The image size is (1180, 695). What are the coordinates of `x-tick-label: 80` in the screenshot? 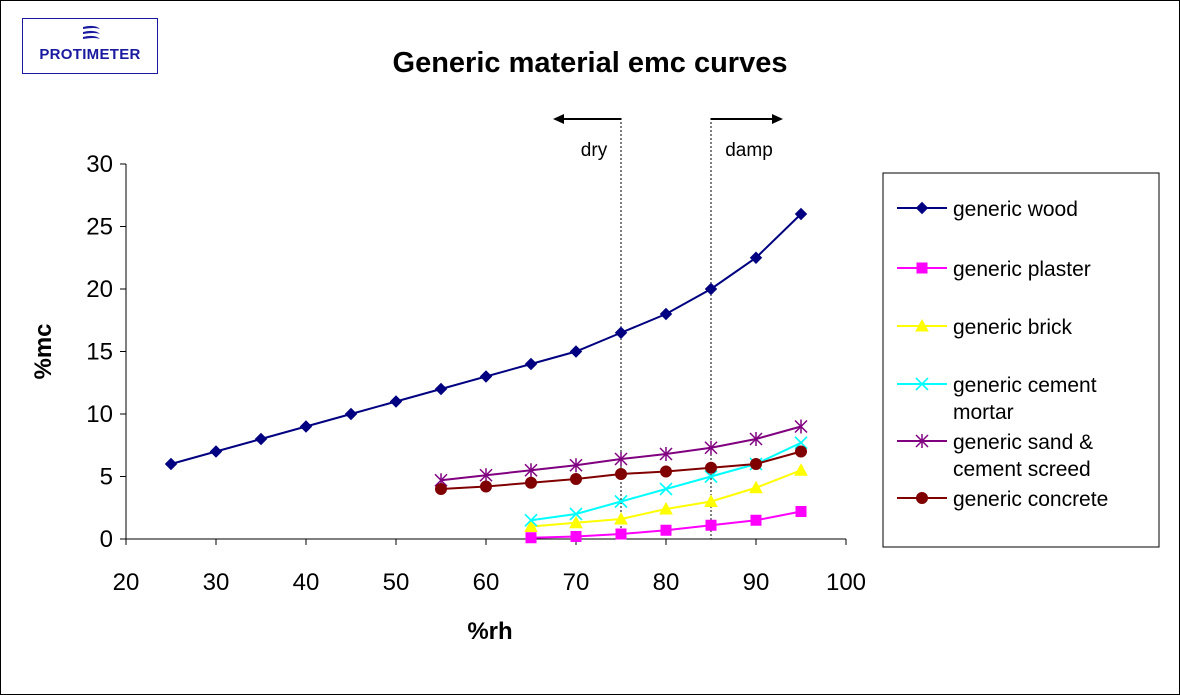 It's located at (666, 582).